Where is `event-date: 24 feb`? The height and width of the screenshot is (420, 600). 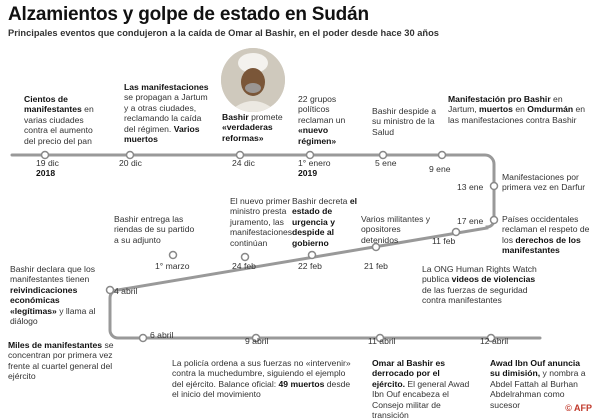
event-date: 24 feb is located at coordinates (244, 266).